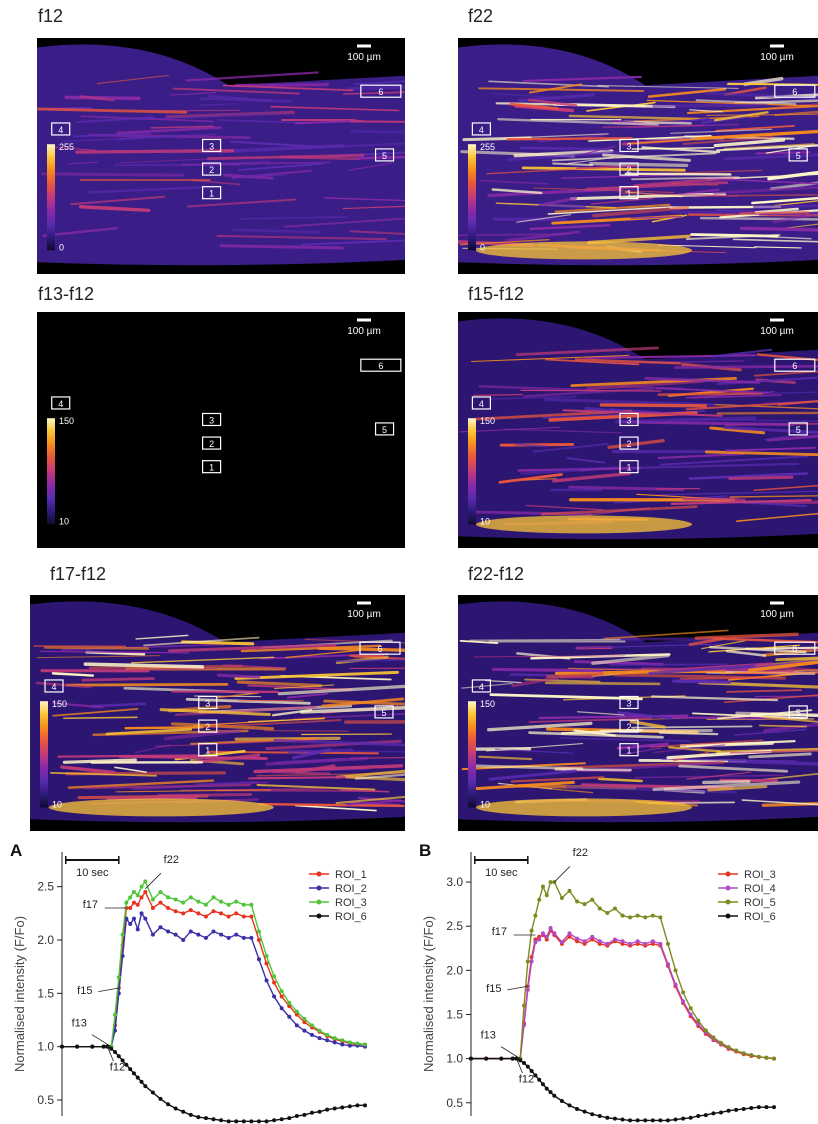  I want to click on roi-box-6: 6, so click(795, 648).